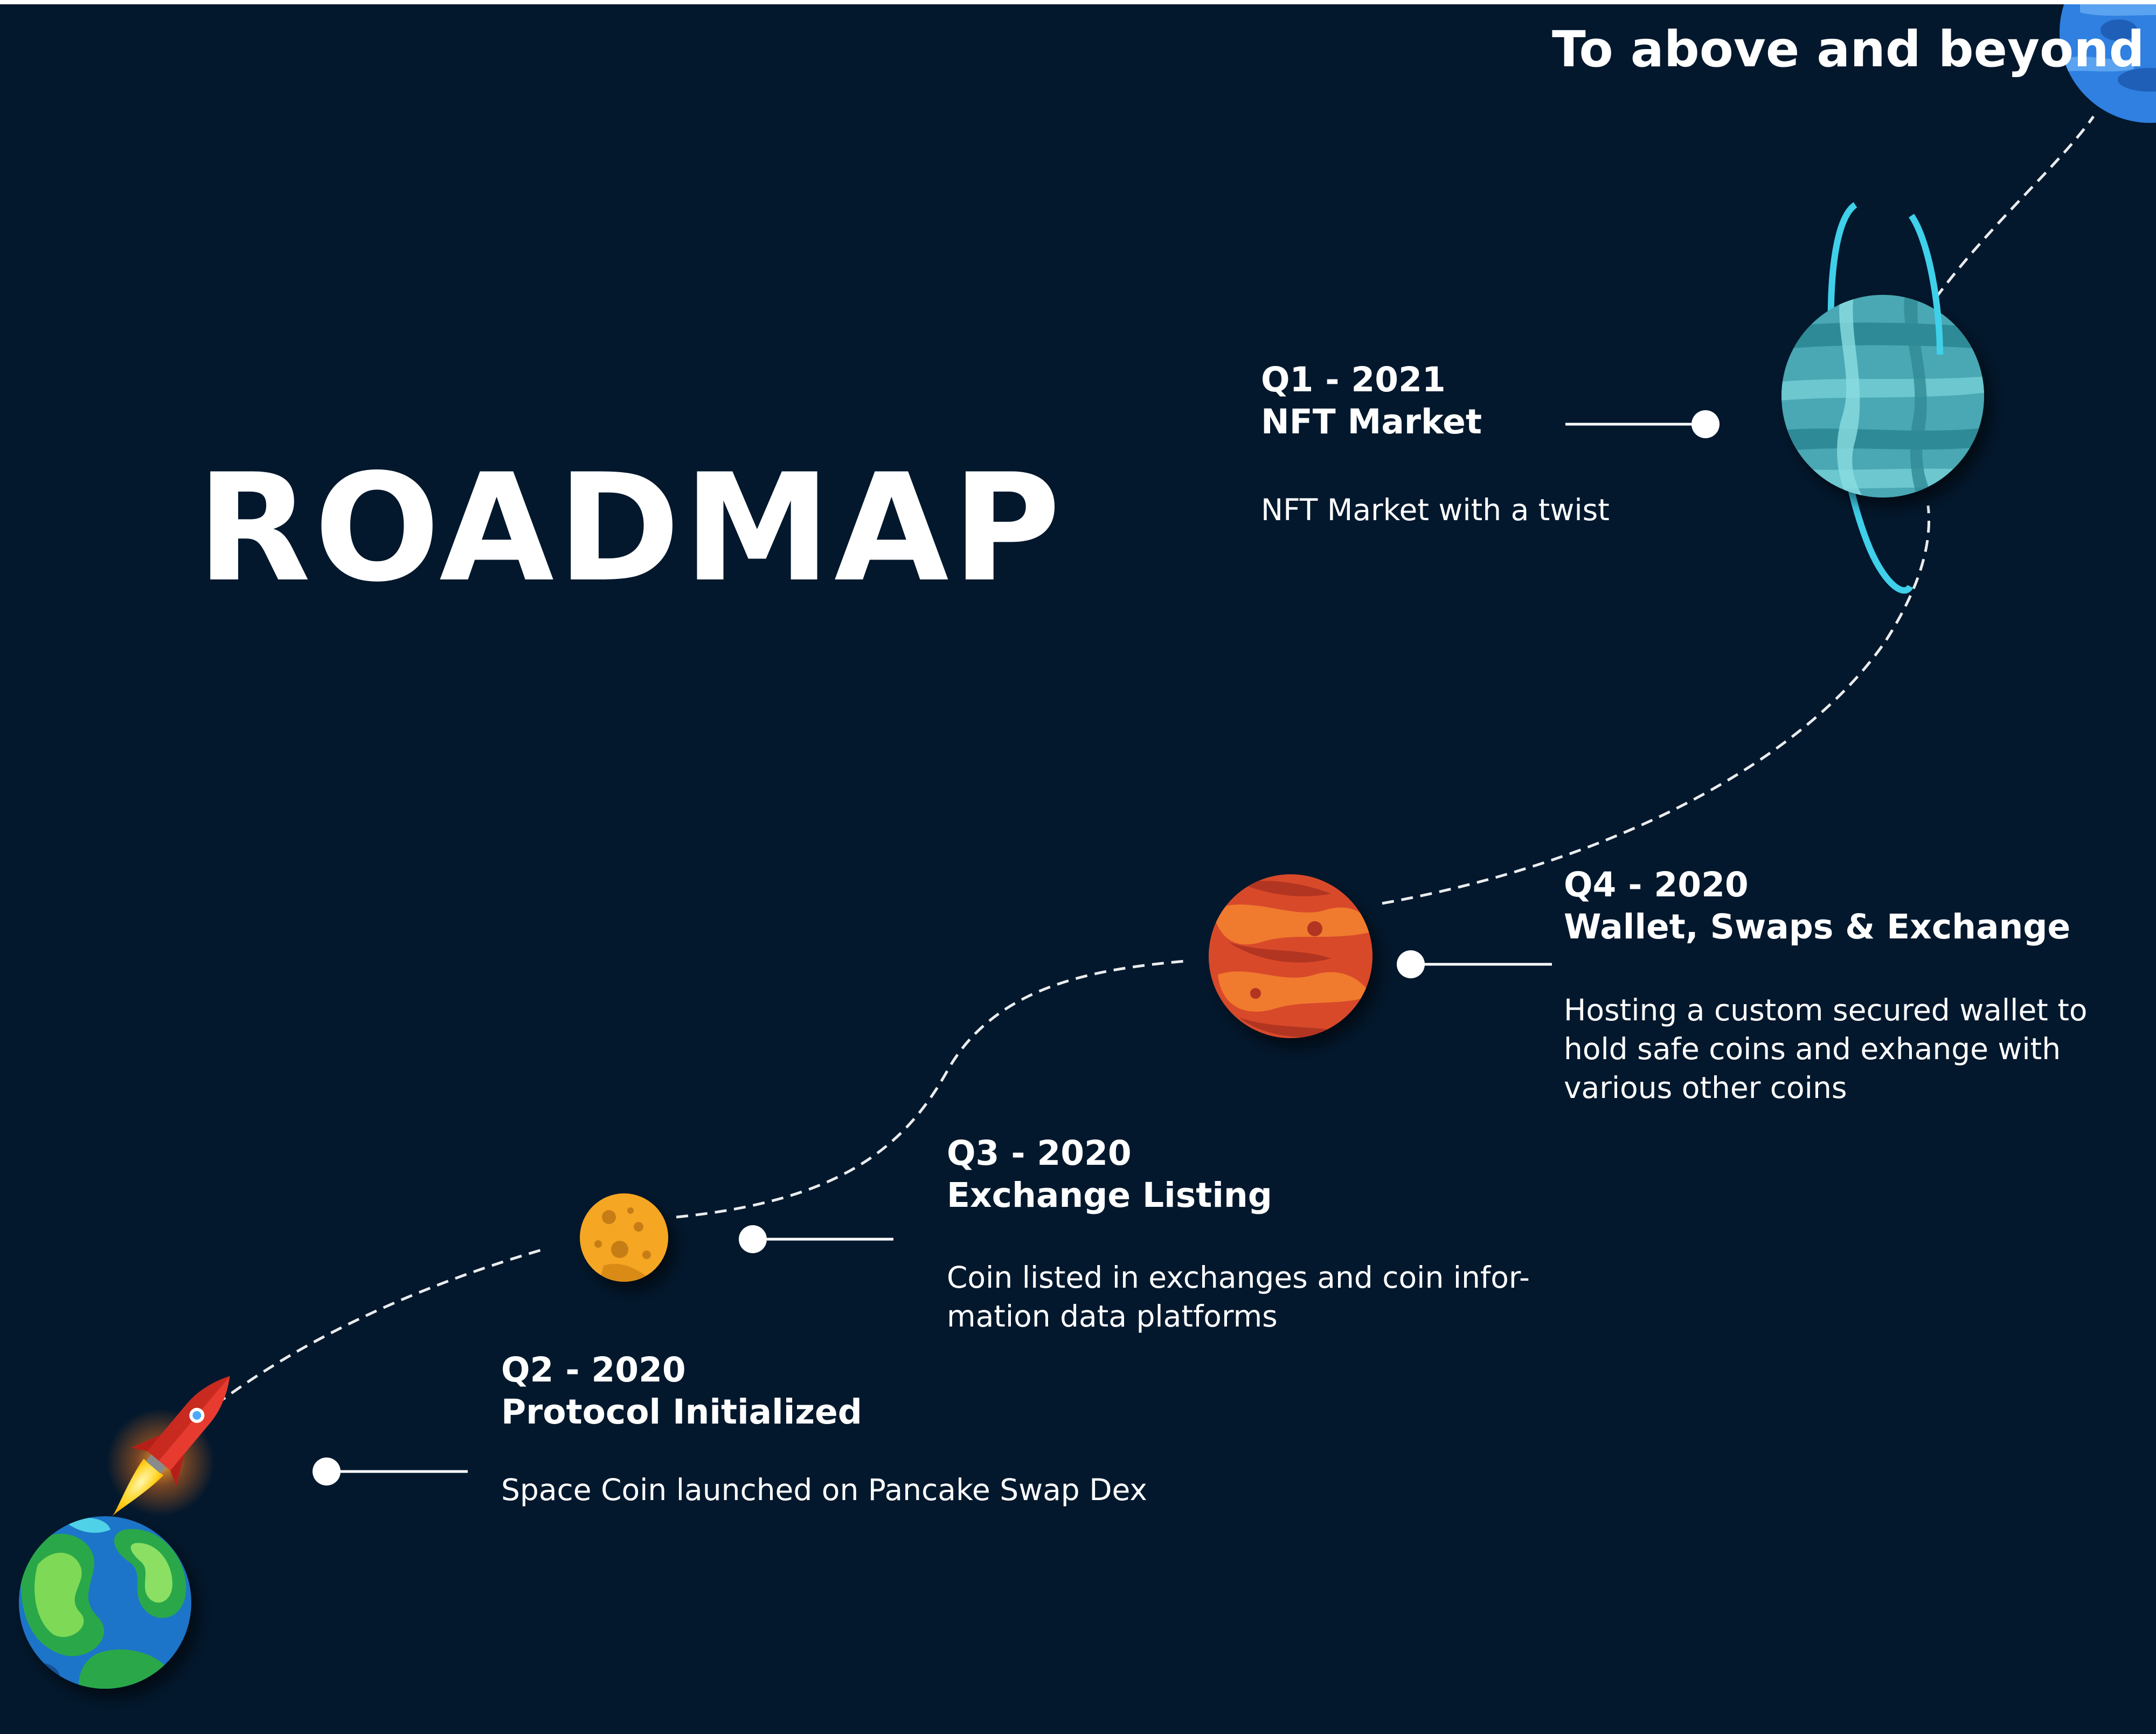 This screenshot has width=2156, height=1734. I want to click on earth-icon, so click(105, 1602).